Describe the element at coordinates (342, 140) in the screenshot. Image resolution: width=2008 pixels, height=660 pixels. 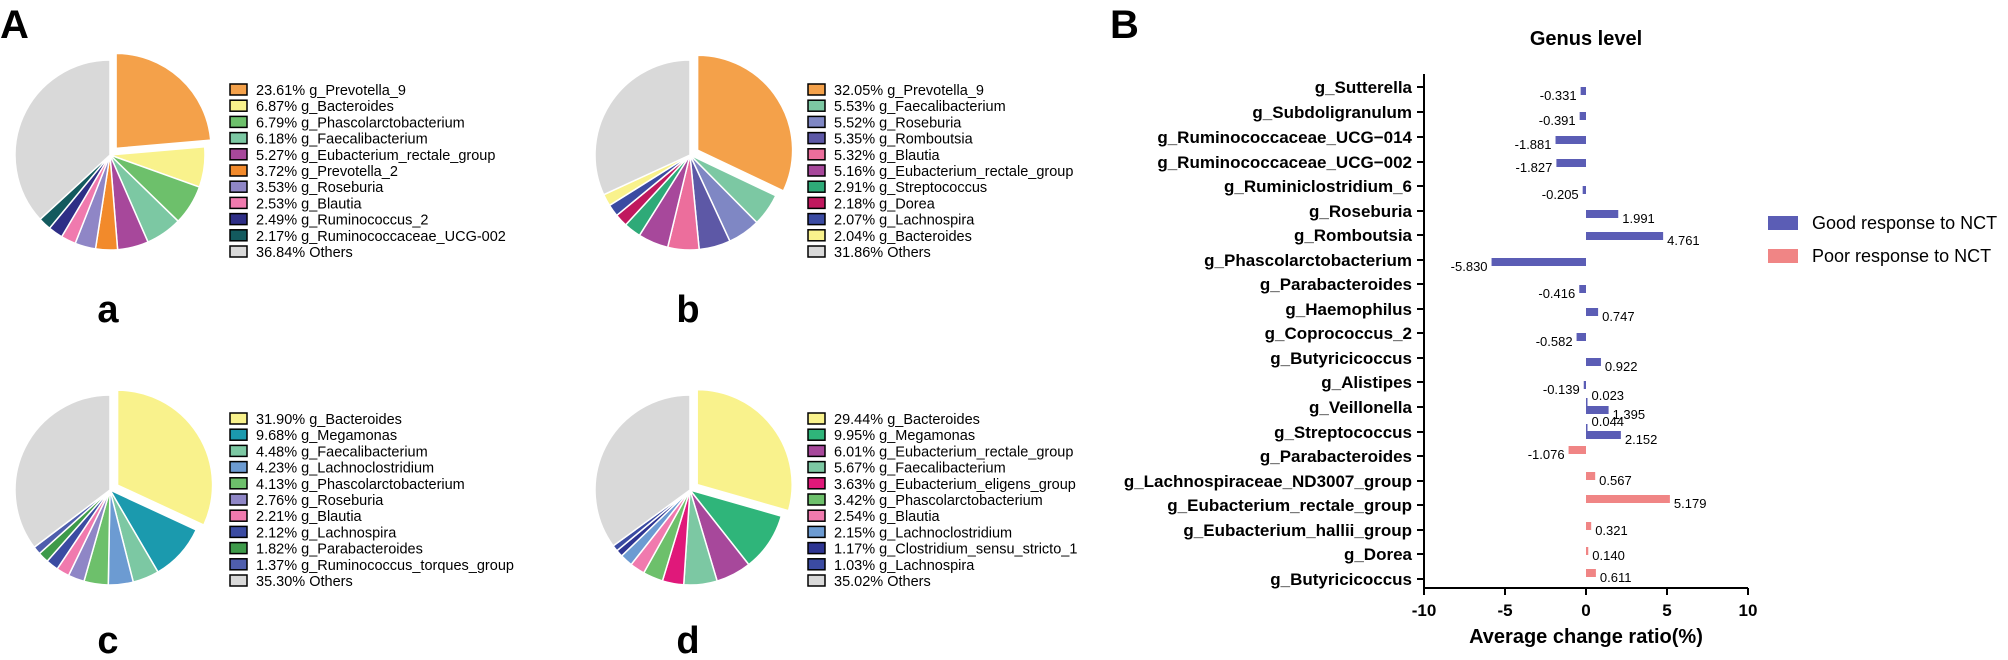
I see `legend-label: 6.18% g_Faecalibacterium` at that location.